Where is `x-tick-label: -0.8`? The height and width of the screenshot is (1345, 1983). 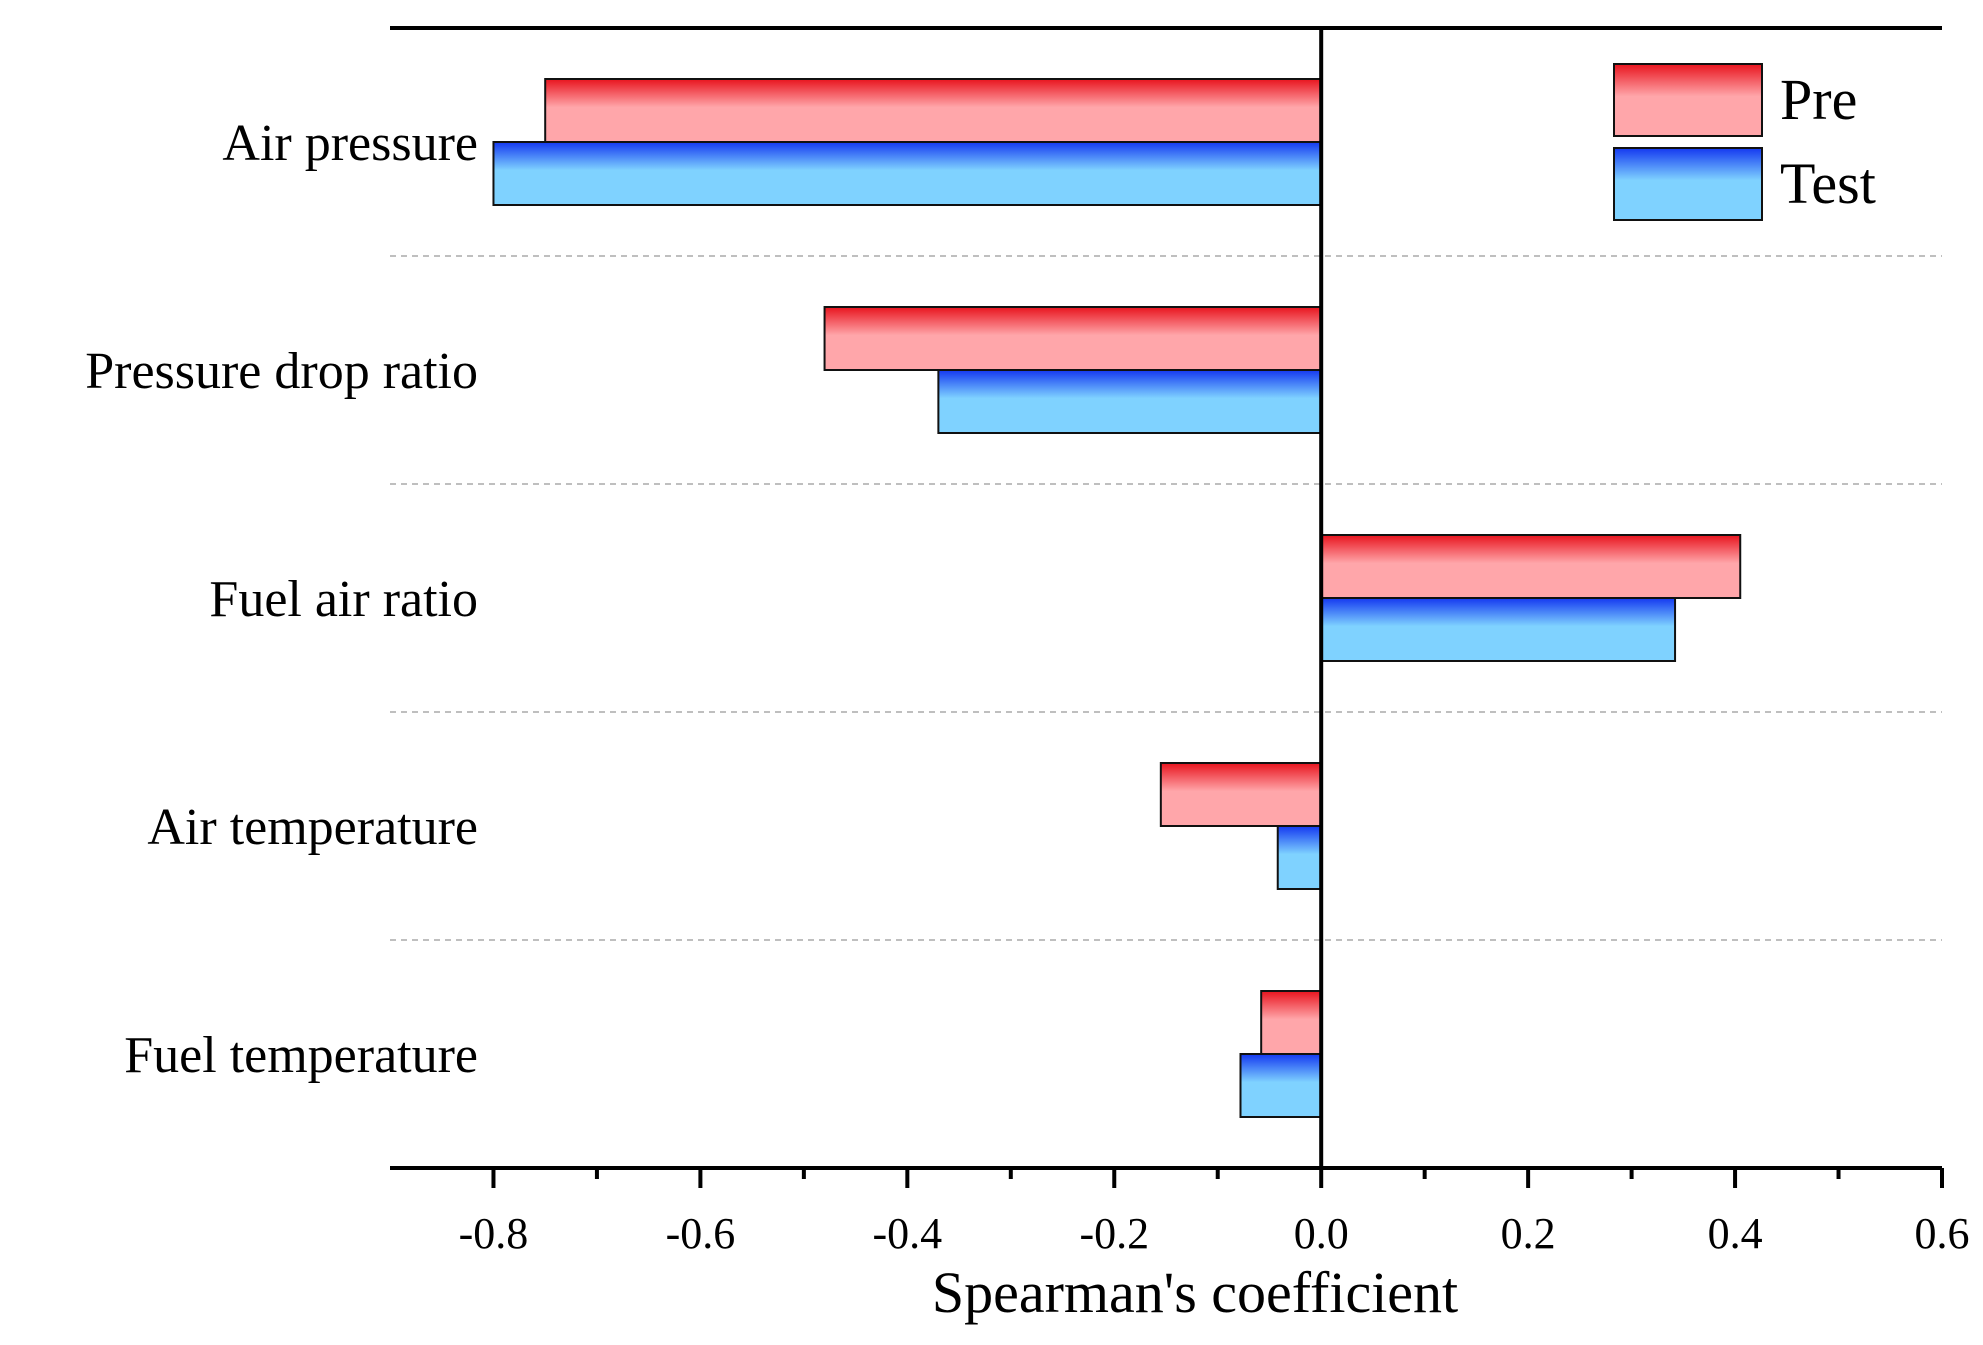
x-tick-label: -0.8 is located at coordinates (494, 1233).